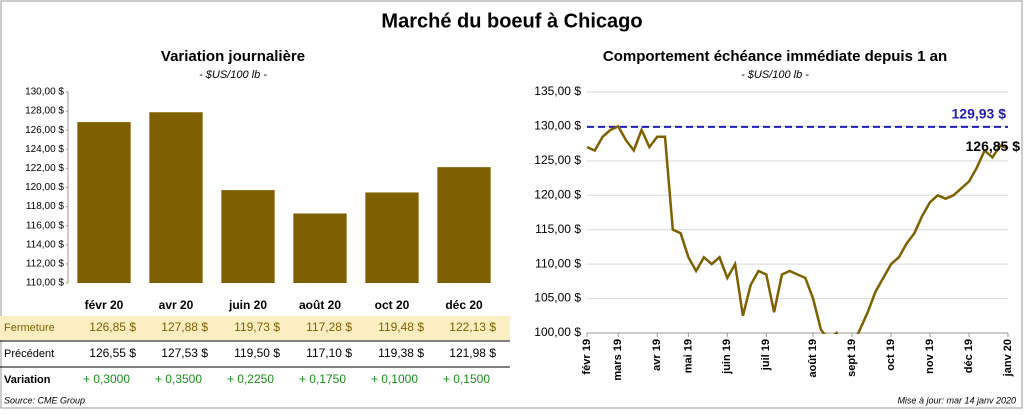 This screenshot has height=415, width=1024. I want to click on table-cell: 119,48 $, so click(401, 327).